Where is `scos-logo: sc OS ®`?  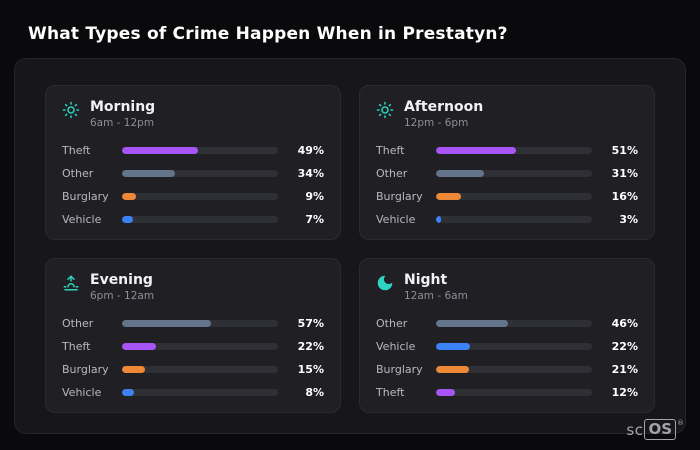 scos-logo: sc OS ® is located at coordinates (655, 429).